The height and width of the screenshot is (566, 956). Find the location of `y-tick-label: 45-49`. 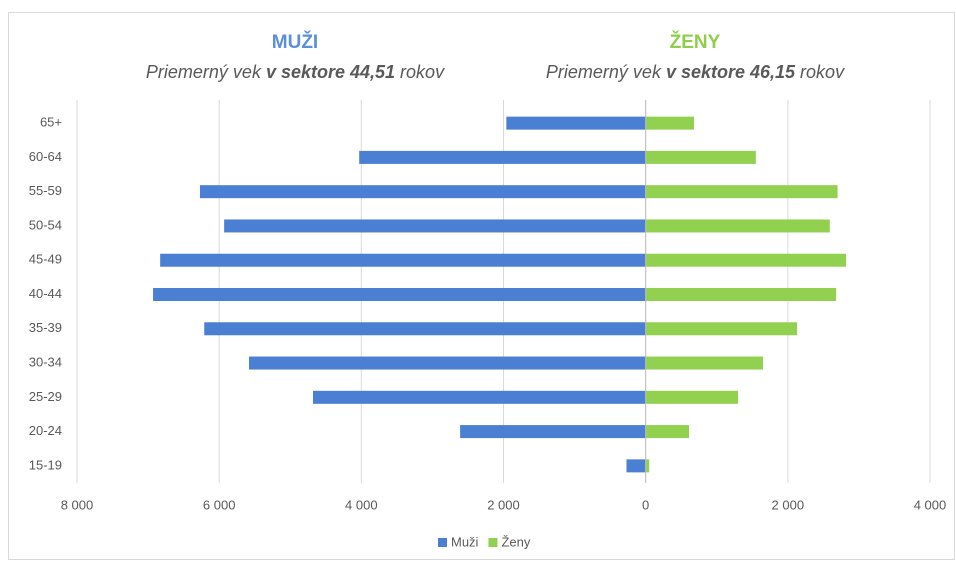

y-tick-label: 45-49 is located at coordinates (45, 259).